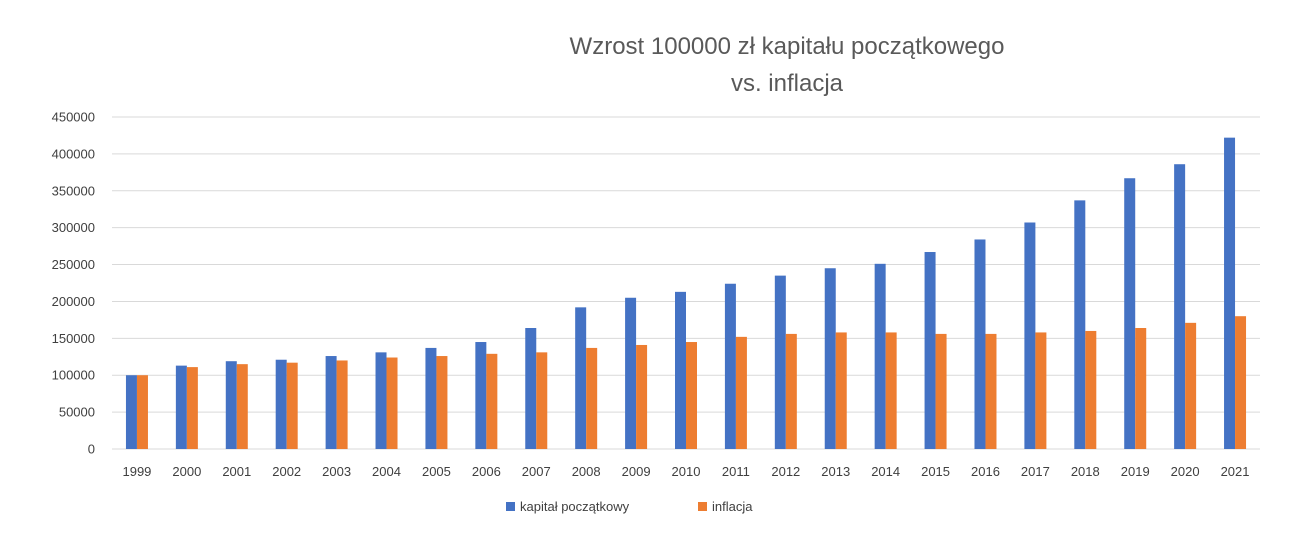 The height and width of the screenshot is (560, 1305). What do you see at coordinates (985, 471) in the screenshot?
I see `x-tick-label: 2016` at bounding box center [985, 471].